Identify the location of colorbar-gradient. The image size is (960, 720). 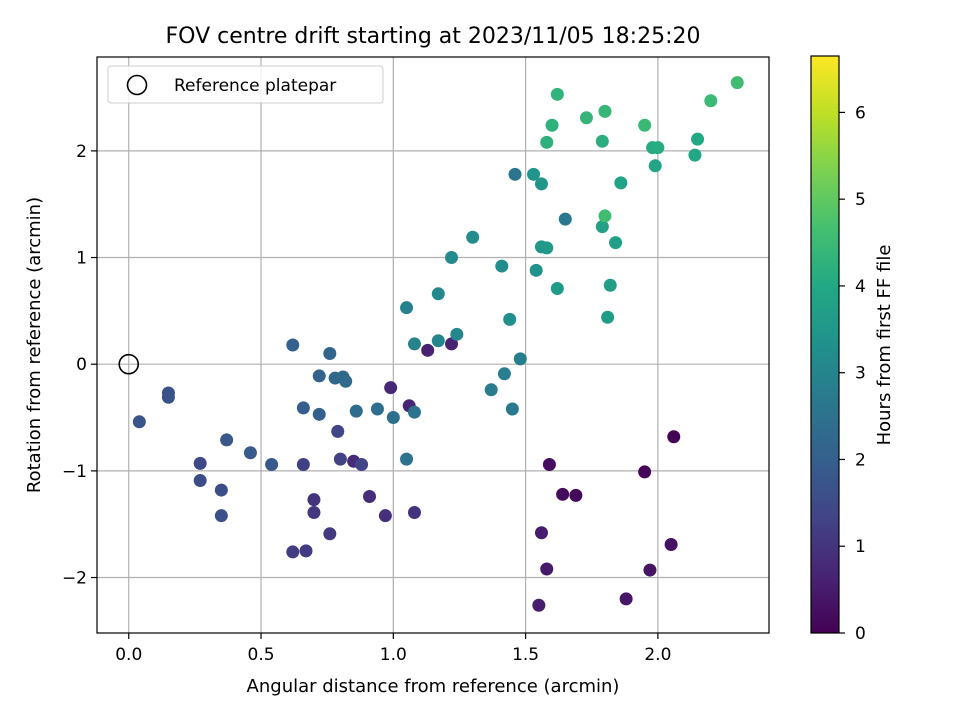
(825, 344).